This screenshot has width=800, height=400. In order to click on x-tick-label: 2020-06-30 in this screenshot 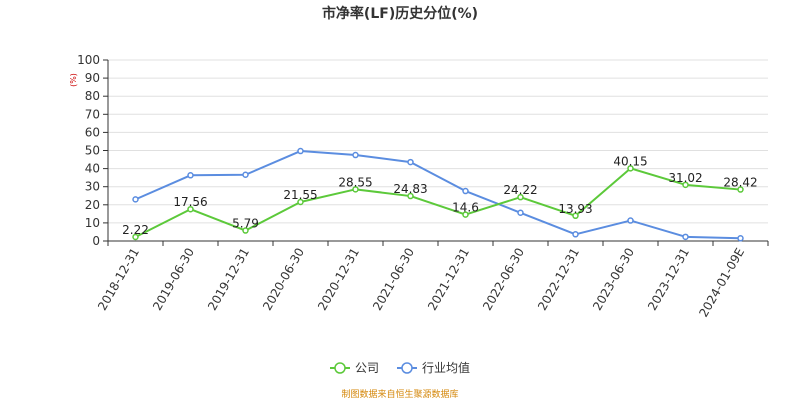, I will do `click(283, 279)`.